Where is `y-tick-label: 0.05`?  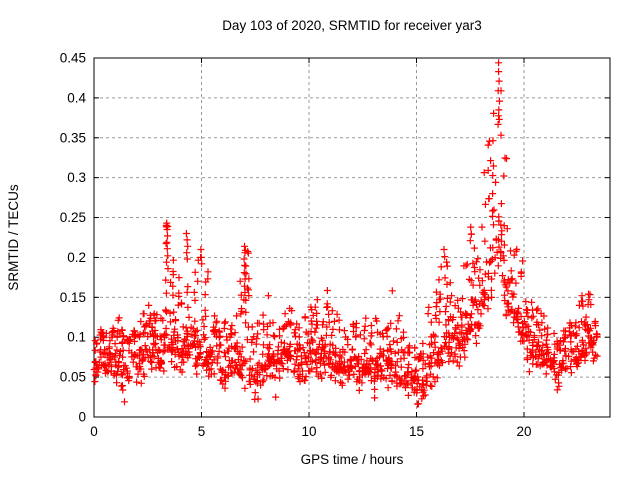 y-tick-label: 0.05 is located at coordinates (73, 377).